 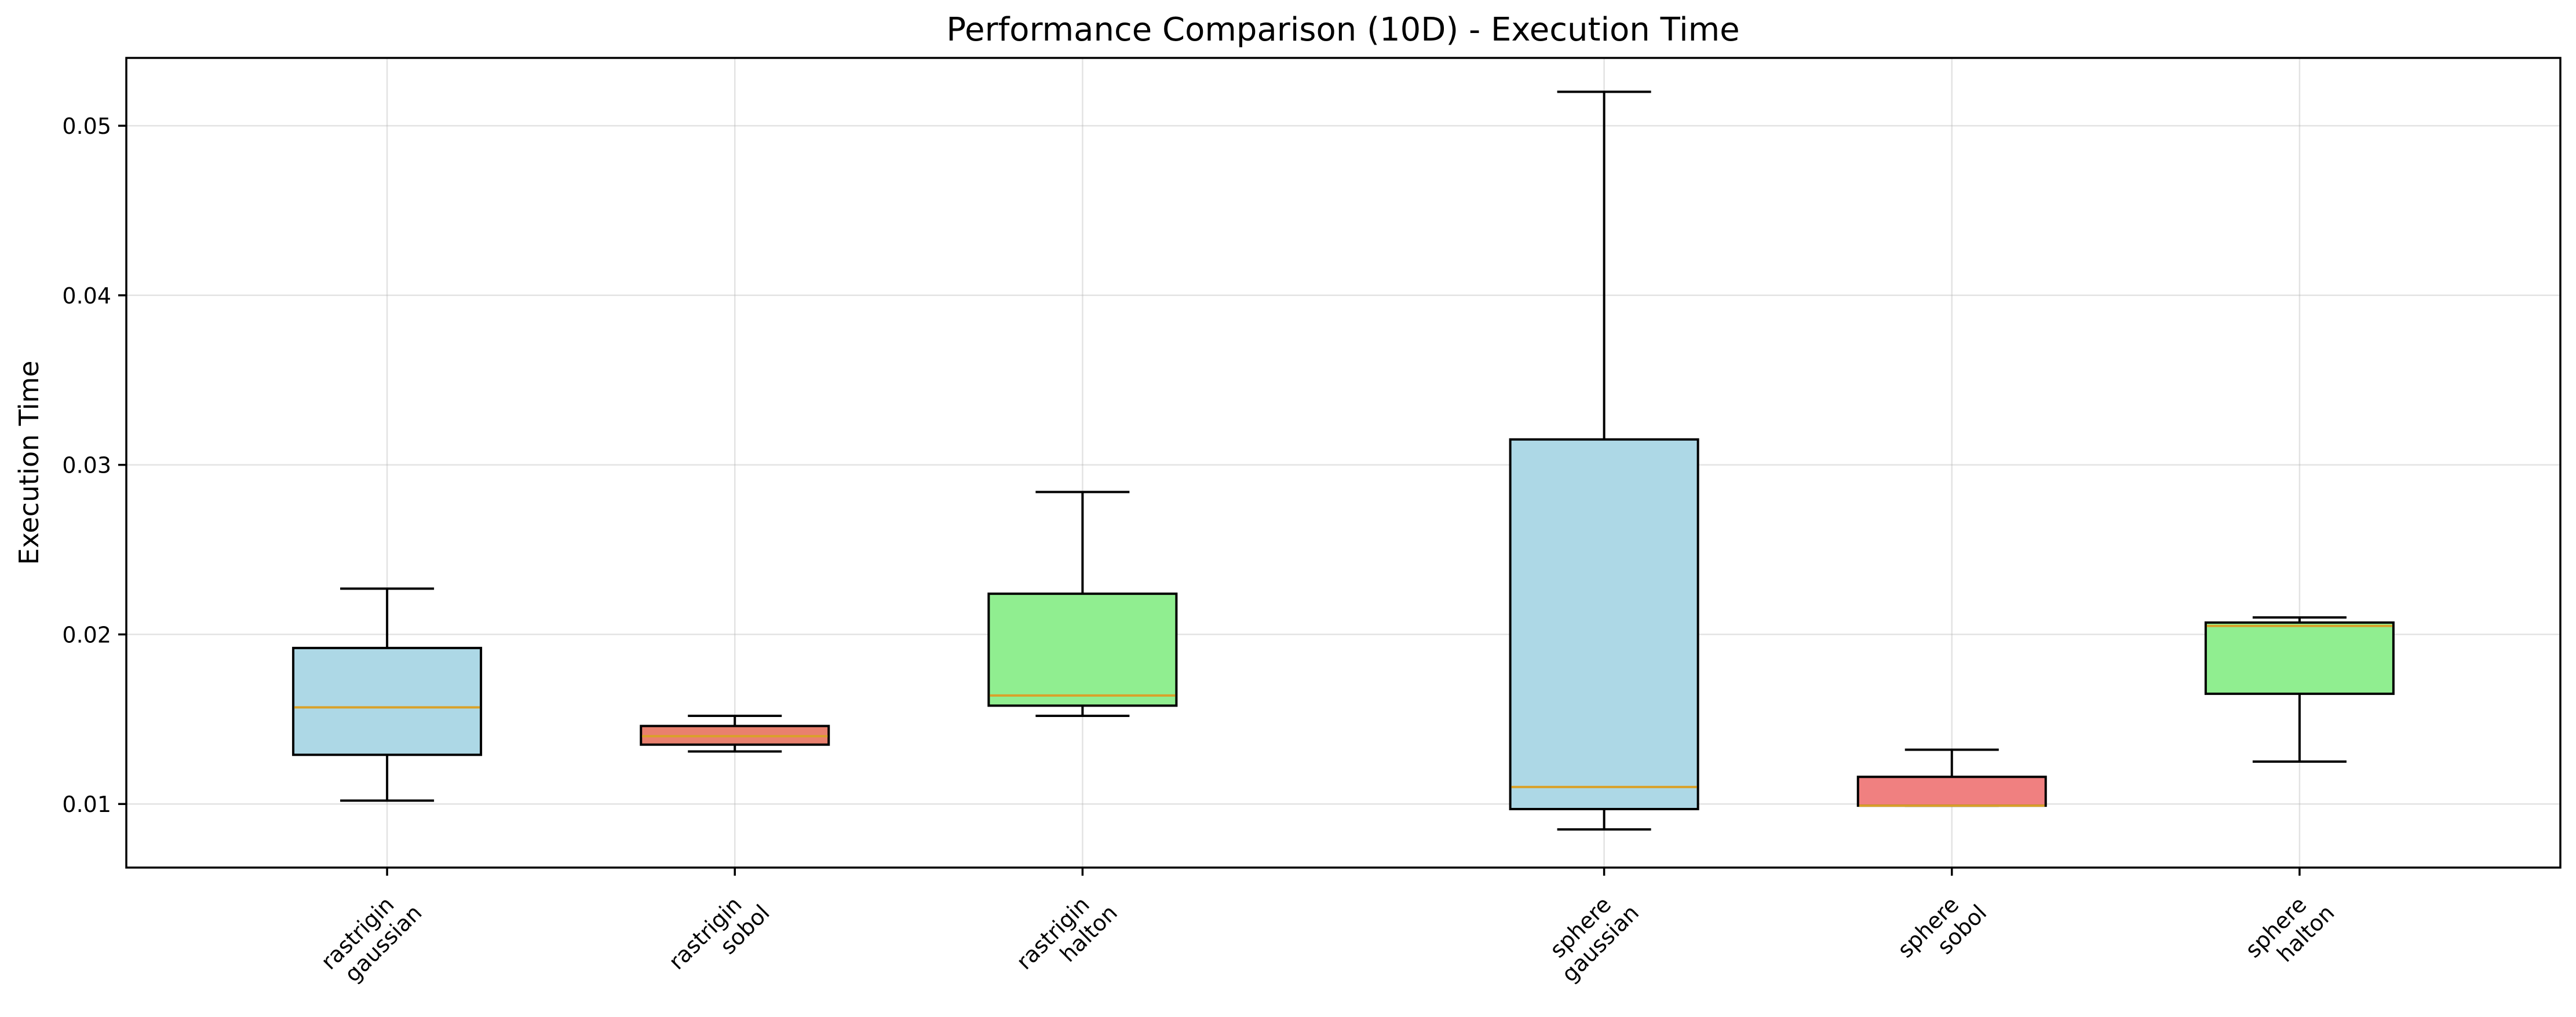 What do you see at coordinates (29, 463) in the screenshot?
I see `y-axis-label: Execution Time` at bounding box center [29, 463].